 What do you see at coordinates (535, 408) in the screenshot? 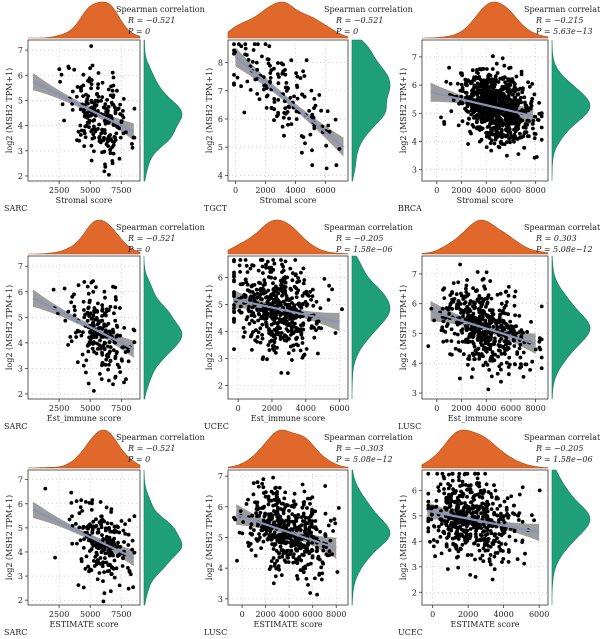
I see `x-tick-label: 8000` at bounding box center [535, 408].